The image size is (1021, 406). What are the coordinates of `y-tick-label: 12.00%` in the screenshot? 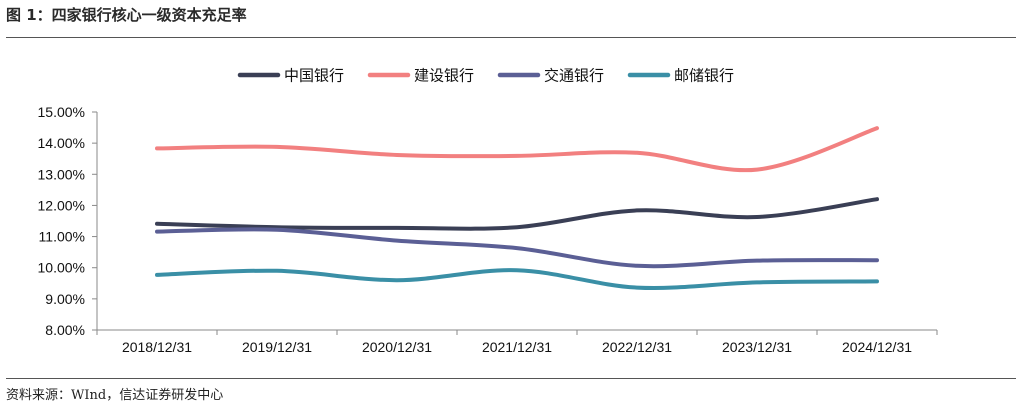 It's located at (61, 205).